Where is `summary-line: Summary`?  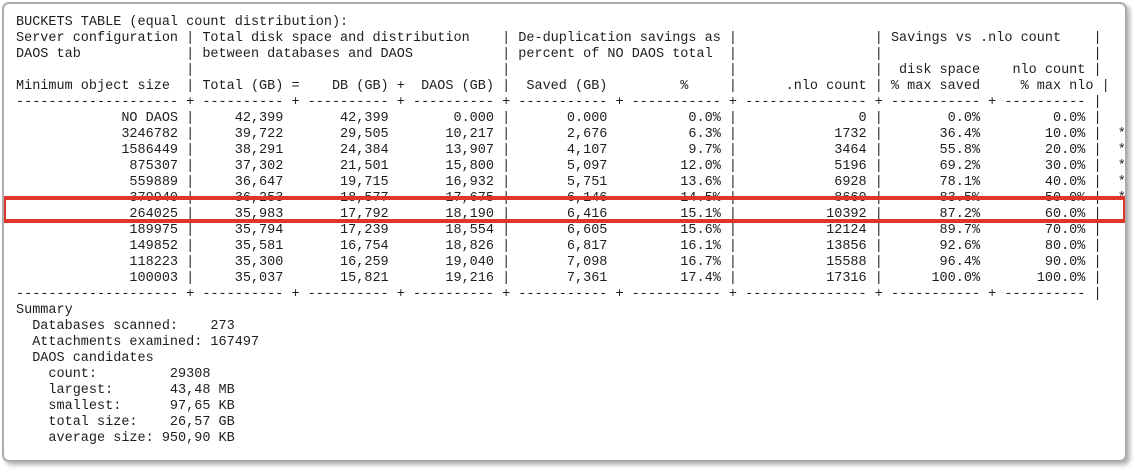 summary-line: Summary is located at coordinates (44, 310).